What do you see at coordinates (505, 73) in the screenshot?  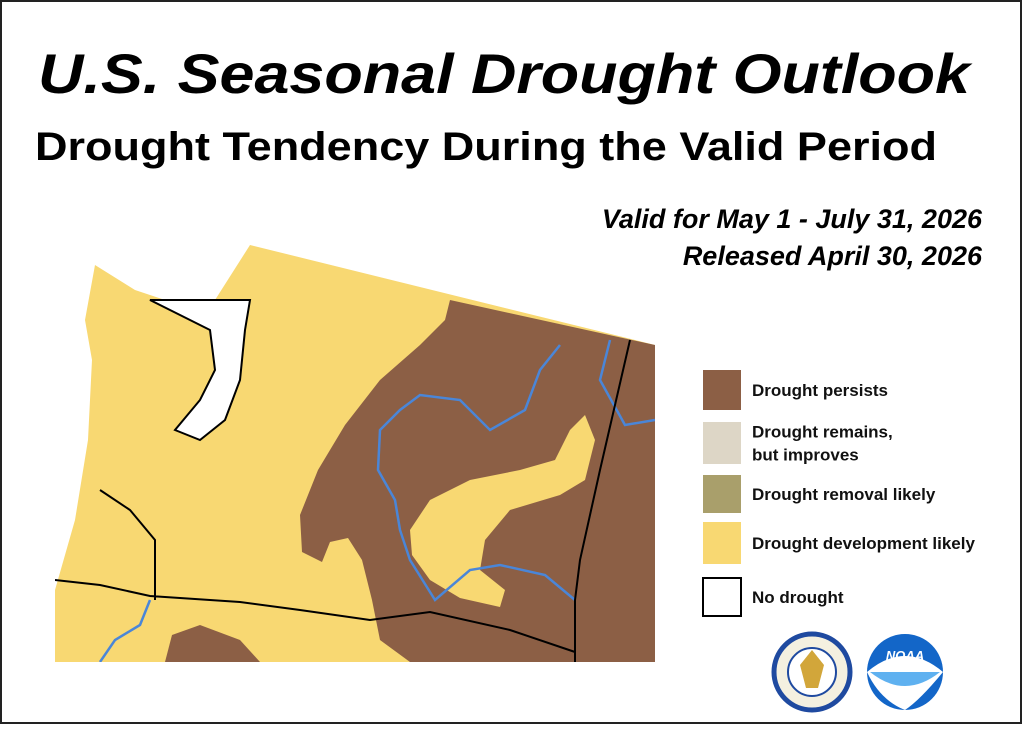 I see `title: U.S. Seasonal Drought Outlook` at bounding box center [505, 73].